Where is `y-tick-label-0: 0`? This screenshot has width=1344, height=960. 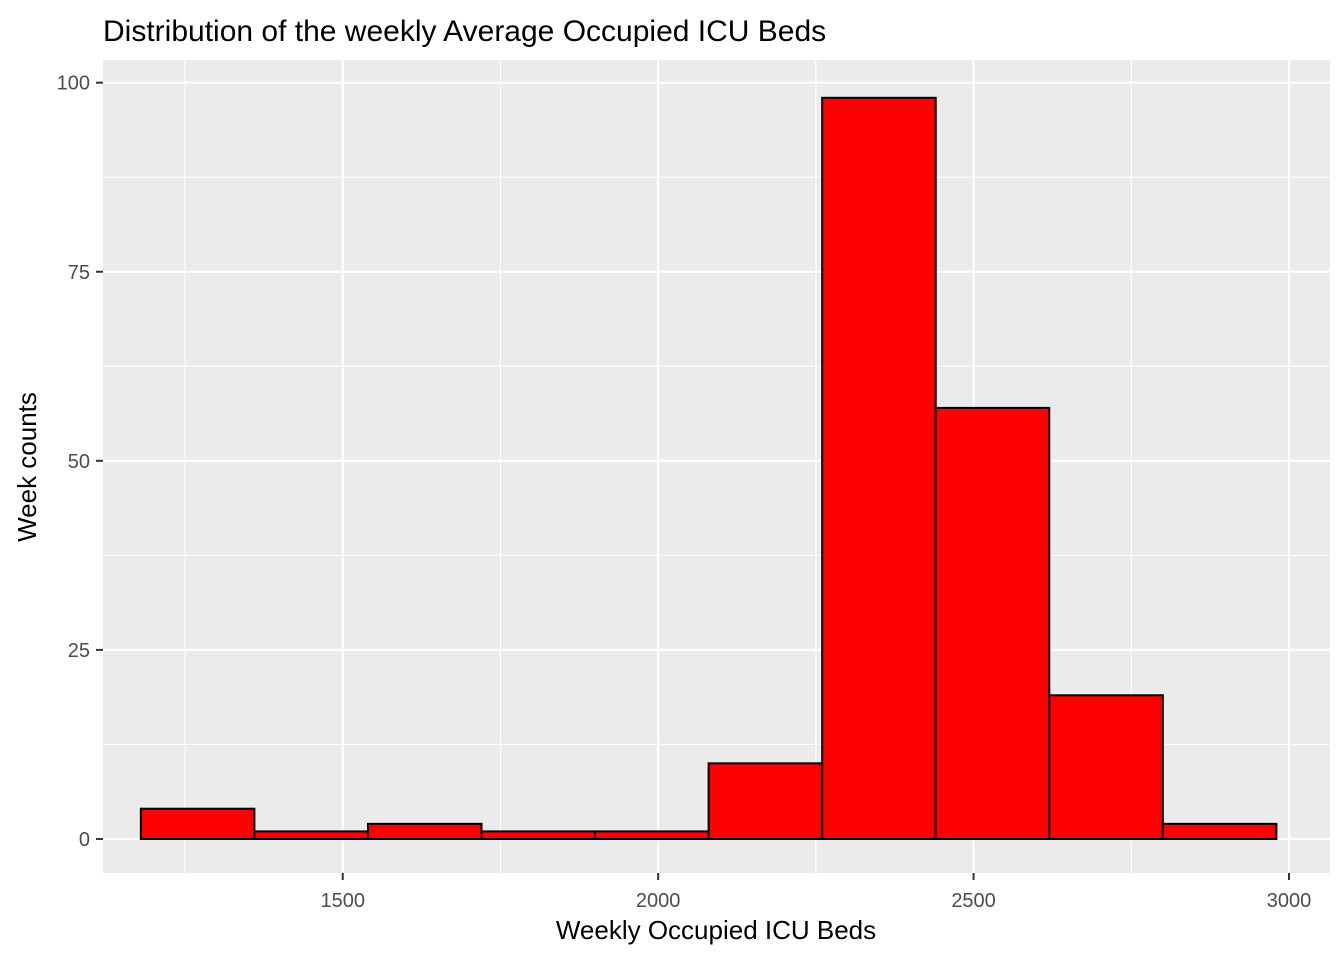 y-tick-label-0: 0 is located at coordinates (84, 840).